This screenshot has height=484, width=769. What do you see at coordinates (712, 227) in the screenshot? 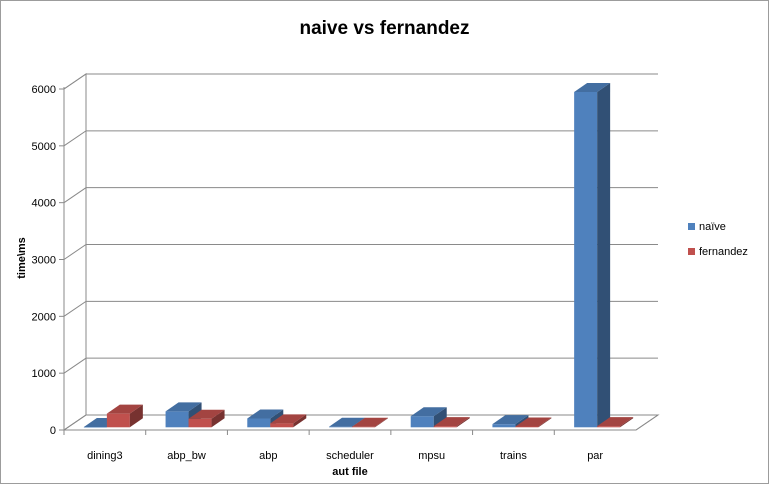
I see `legend-label: naïve` at bounding box center [712, 227].